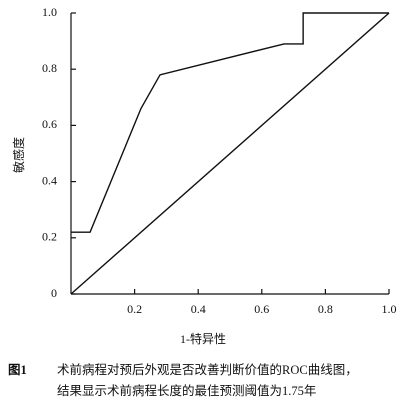  What do you see at coordinates (203, 338) in the screenshot?
I see `x-axis-label: 1-特异性` at bounding box center [203, 338].